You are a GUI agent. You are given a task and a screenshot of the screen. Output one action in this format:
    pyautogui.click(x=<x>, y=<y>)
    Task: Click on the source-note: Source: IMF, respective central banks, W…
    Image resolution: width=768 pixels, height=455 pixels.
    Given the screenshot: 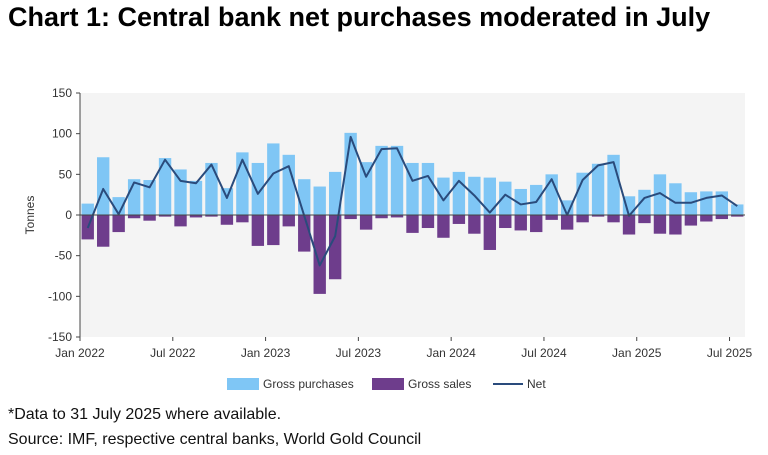 What is the action you would take?
    pyautogui.click(x=215, y=439)
    